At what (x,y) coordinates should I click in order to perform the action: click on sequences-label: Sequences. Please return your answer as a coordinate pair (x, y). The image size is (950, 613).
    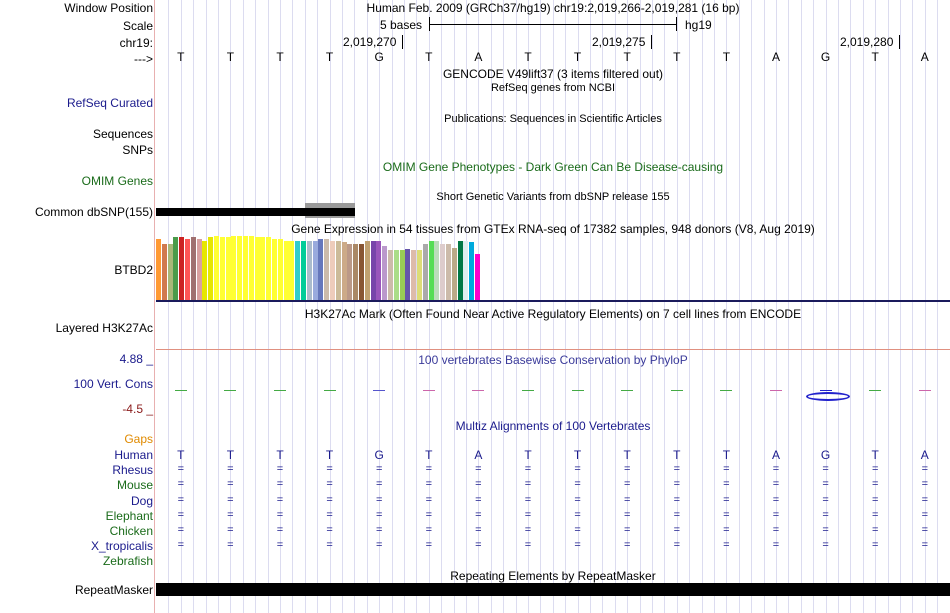
    Looking at the image, I should click on (122, 134).